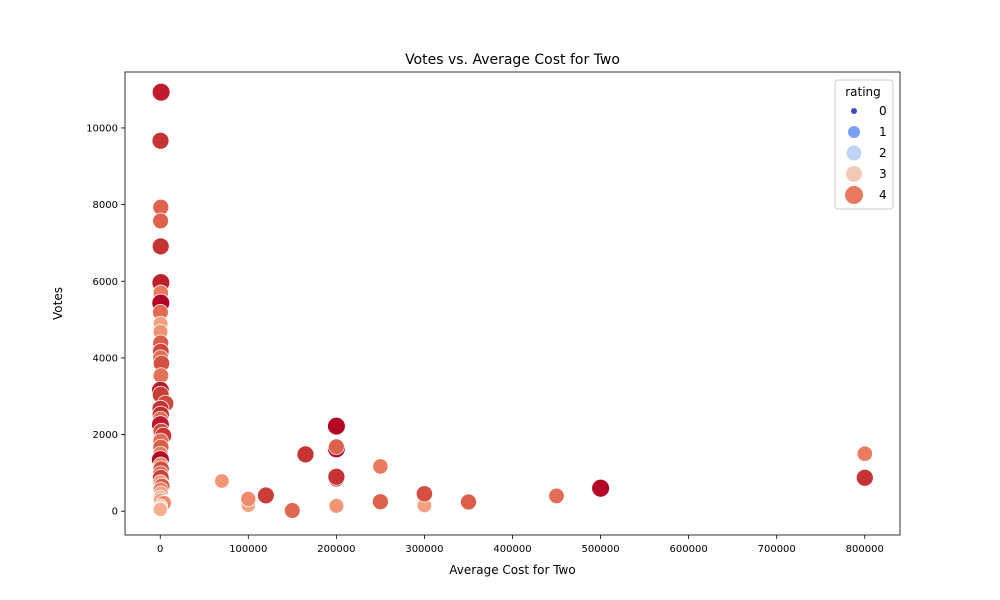 The image size is (1000, 600). Describe the element at coordinates (512, 549) in the screenshot. I see `x-tick-label: 400000` at that location.